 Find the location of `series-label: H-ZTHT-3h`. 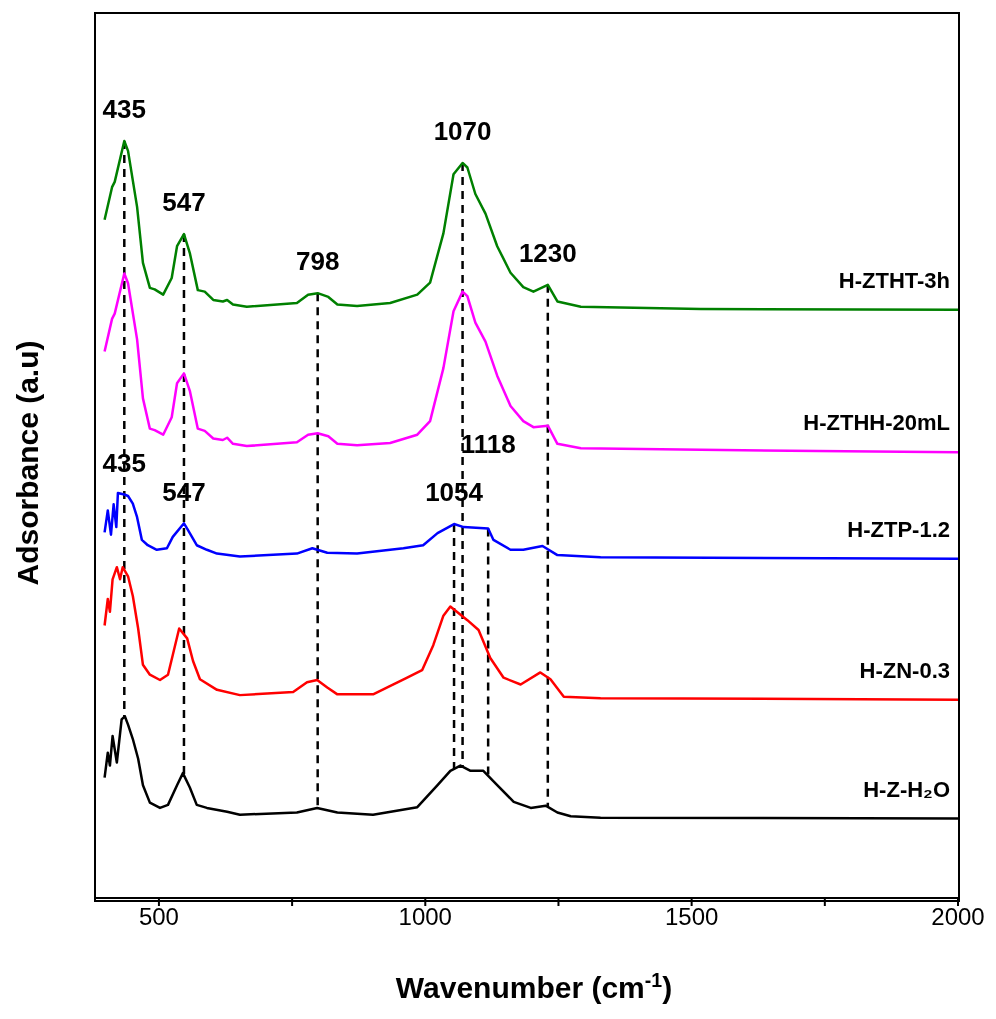

series-label: H-ZTHT-3h is located at coordinates (894, 280).